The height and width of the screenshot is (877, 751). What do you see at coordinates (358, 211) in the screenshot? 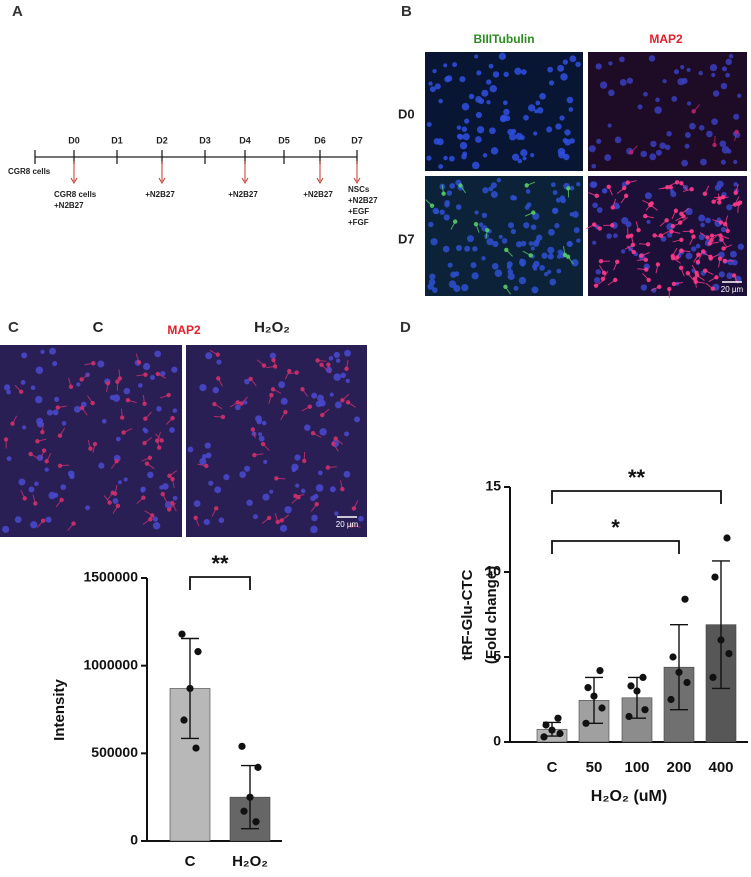
I see `step-label: +EGF` at bounding box center [358, 211].